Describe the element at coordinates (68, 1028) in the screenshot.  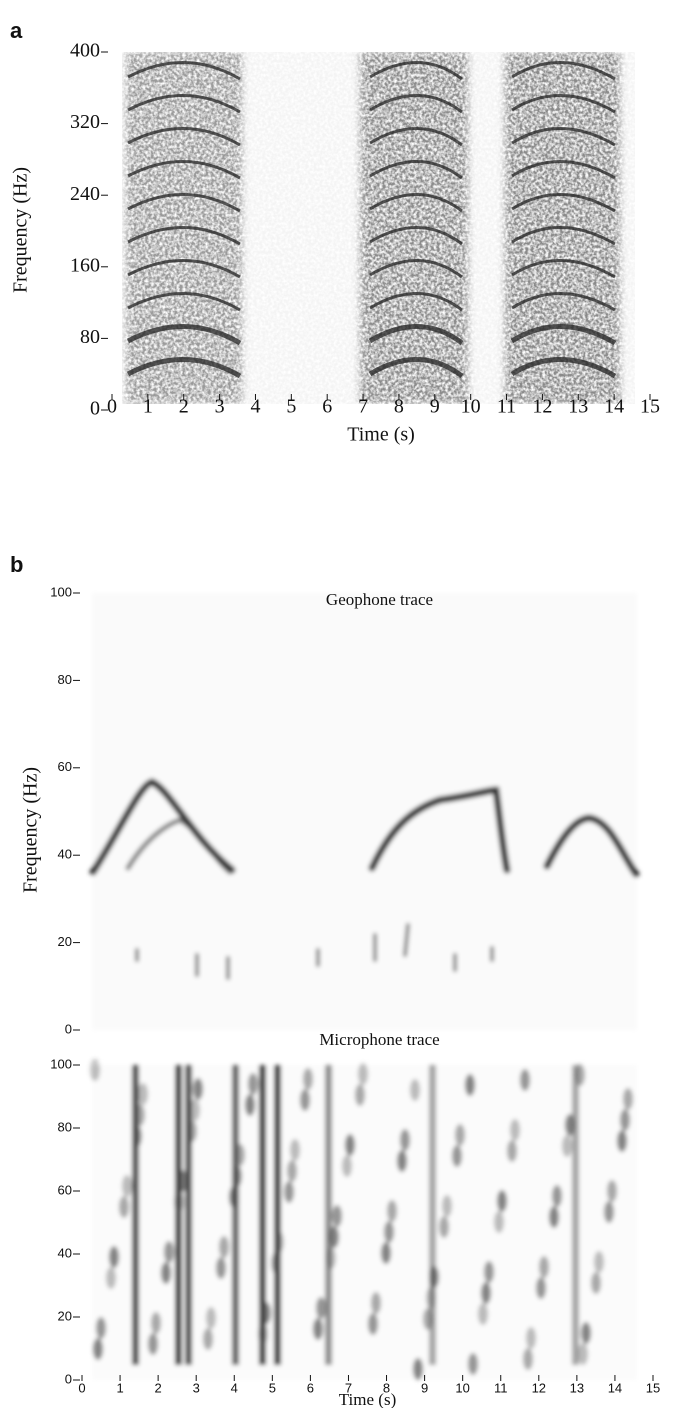
I see `y-tick-label: 0` at that location.